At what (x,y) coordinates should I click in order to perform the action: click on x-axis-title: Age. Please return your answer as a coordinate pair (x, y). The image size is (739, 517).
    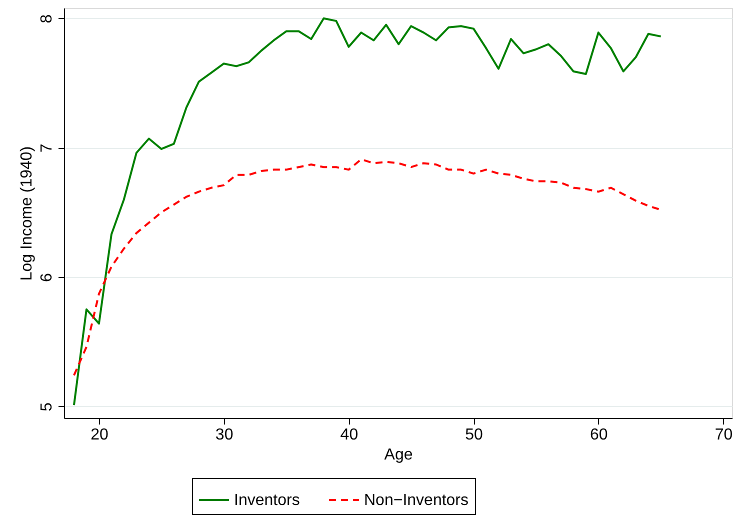
    Looking at the image, I should click on (398, 455).